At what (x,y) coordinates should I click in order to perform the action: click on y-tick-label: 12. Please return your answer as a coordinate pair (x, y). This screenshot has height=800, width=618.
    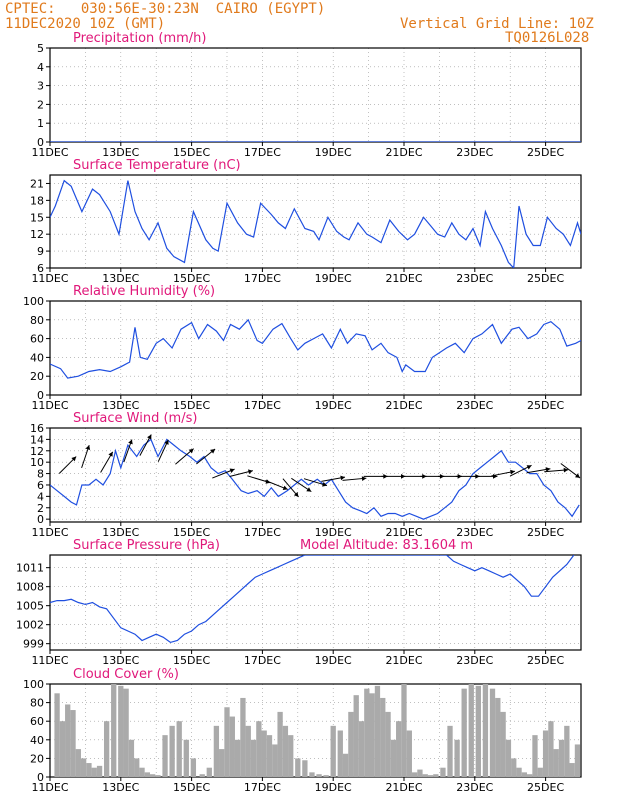
    Looking at the image, I should click on (37, 451).